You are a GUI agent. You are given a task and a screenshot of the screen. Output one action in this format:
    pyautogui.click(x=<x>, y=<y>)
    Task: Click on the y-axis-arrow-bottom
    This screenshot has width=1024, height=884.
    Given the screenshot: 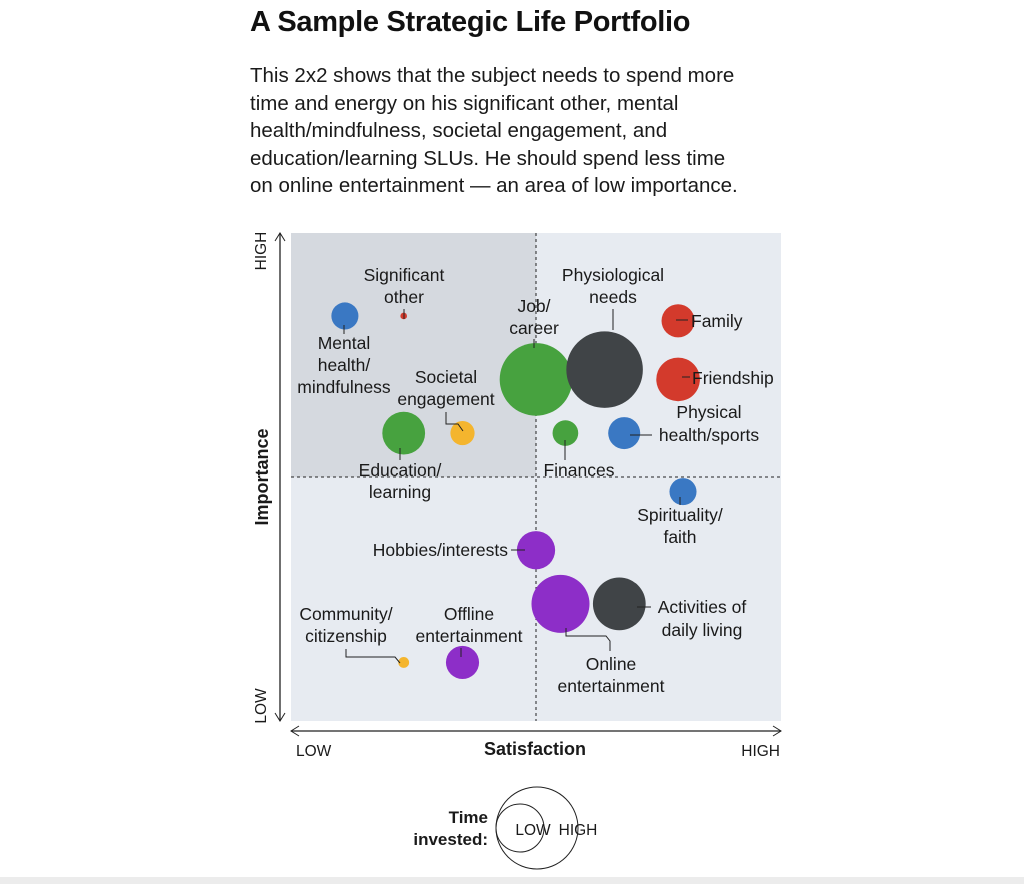 What is the action you would take?
    pyautogui.click(x=280, y=717)
    